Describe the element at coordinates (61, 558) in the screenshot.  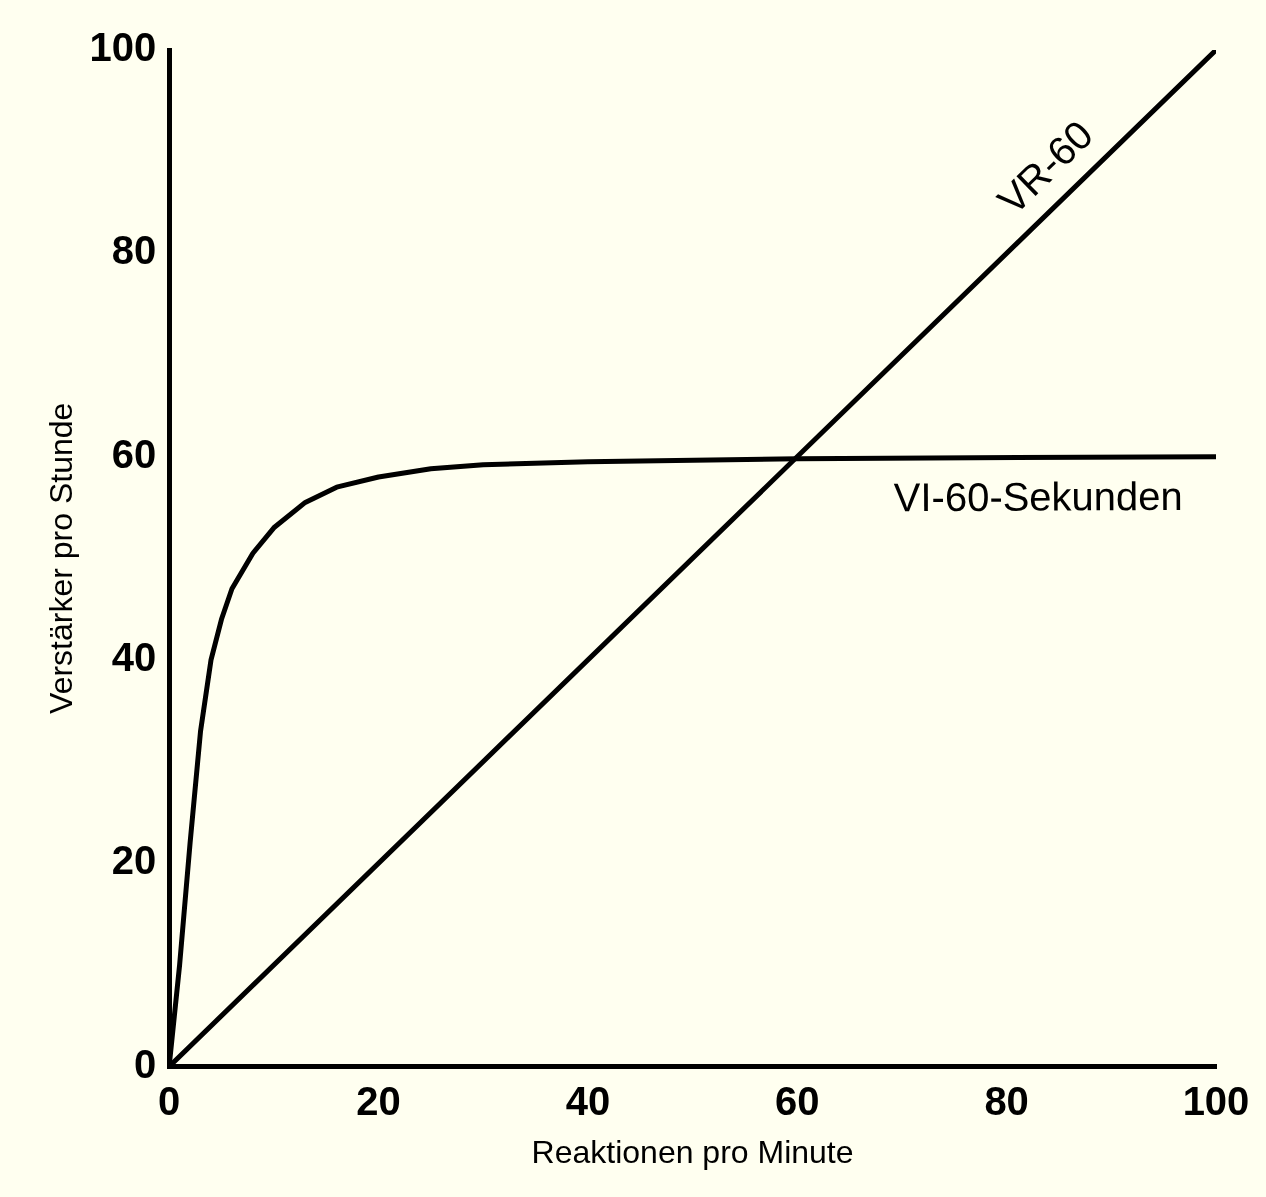
I see `y-axis-title: Verstärker pro Stunde` at that location.